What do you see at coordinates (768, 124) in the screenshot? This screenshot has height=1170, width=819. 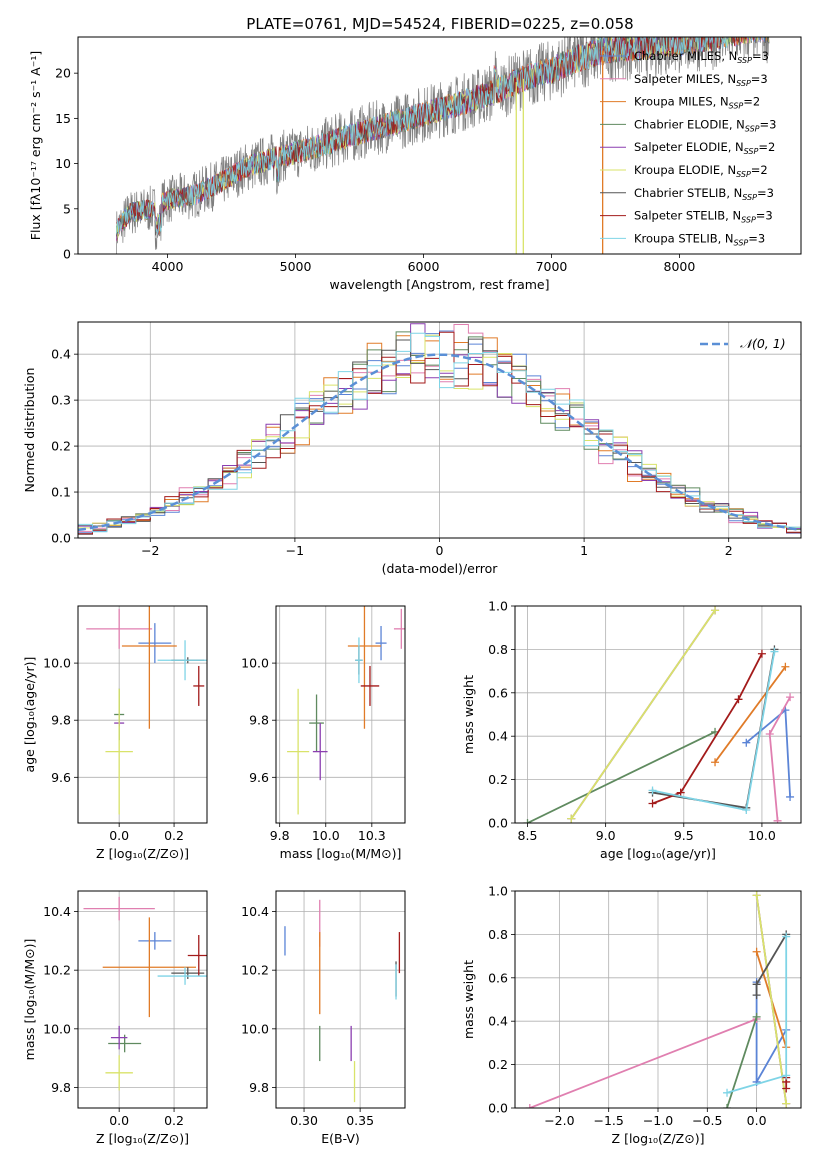 I see `legend-count: =3` at bounding box center [768, 124].